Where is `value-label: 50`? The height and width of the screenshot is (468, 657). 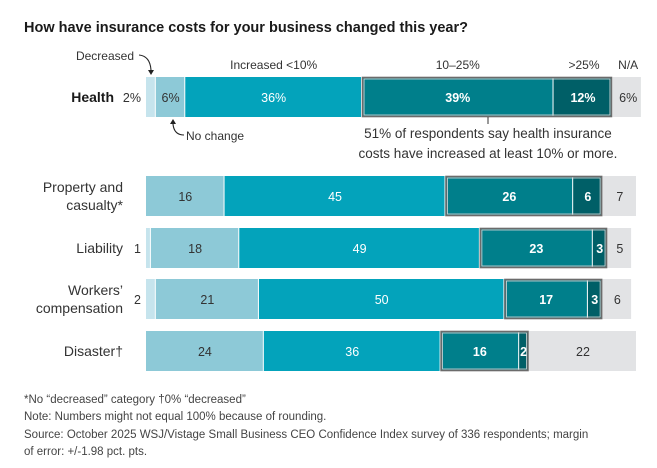 value-label: 50 is located at coordinates (382, 300).